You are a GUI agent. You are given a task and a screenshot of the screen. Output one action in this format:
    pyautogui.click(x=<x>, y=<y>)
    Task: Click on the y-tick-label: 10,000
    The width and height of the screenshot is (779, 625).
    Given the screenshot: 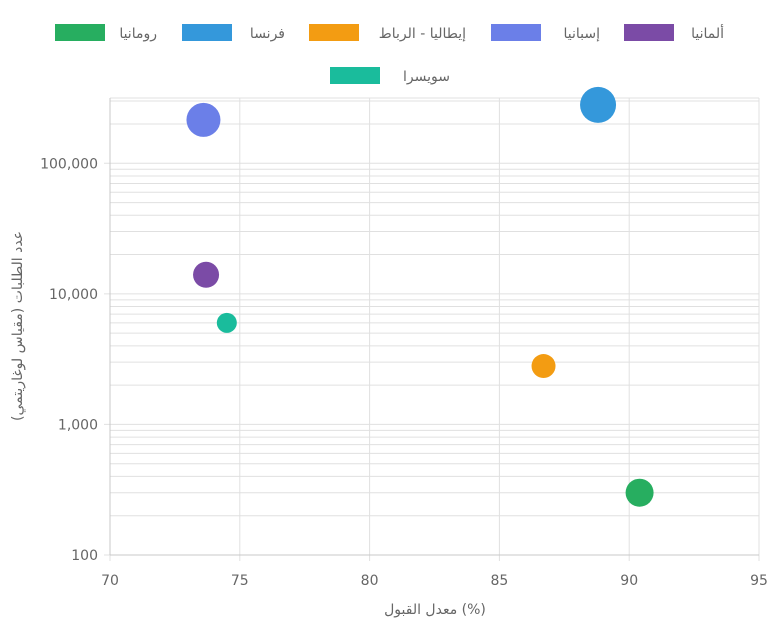 What is the action you would take?
    pyautogui.click(x=73, y=295)
    